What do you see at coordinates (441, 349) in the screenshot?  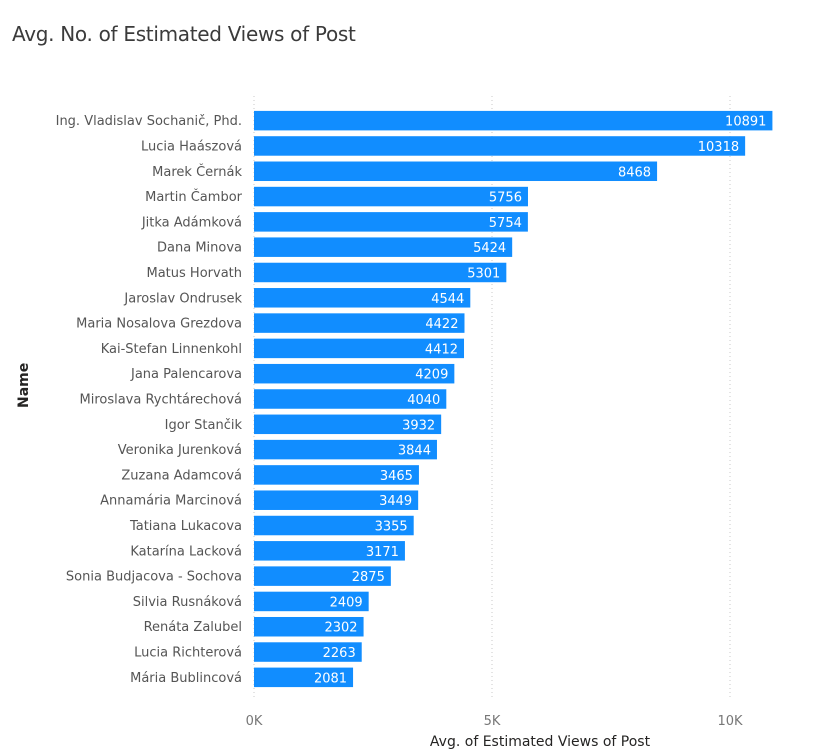 I see `data-label: 4412` at bounding box center [441, 349].